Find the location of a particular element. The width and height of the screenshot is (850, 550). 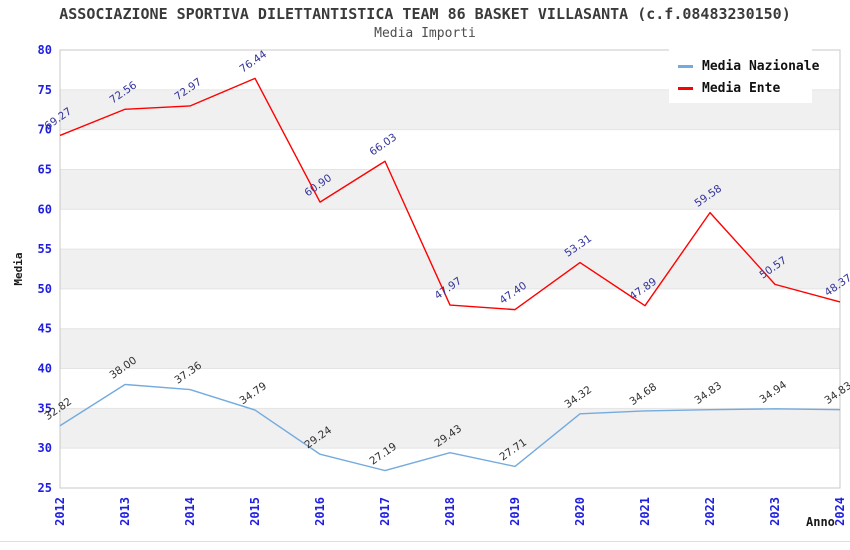

legend-item-media-ente: Media Ente is located at coordinates (740, 88).